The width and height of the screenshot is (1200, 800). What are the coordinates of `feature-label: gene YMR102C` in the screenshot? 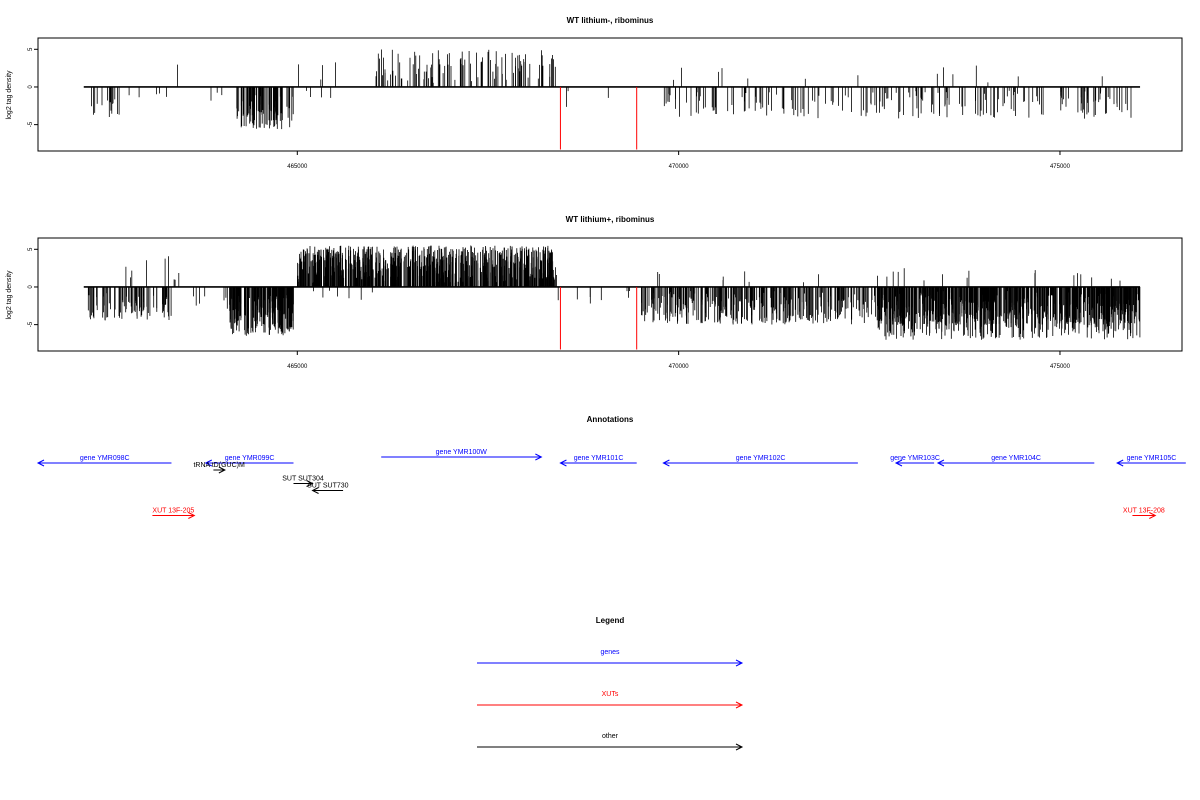 It's located at (761, 458).